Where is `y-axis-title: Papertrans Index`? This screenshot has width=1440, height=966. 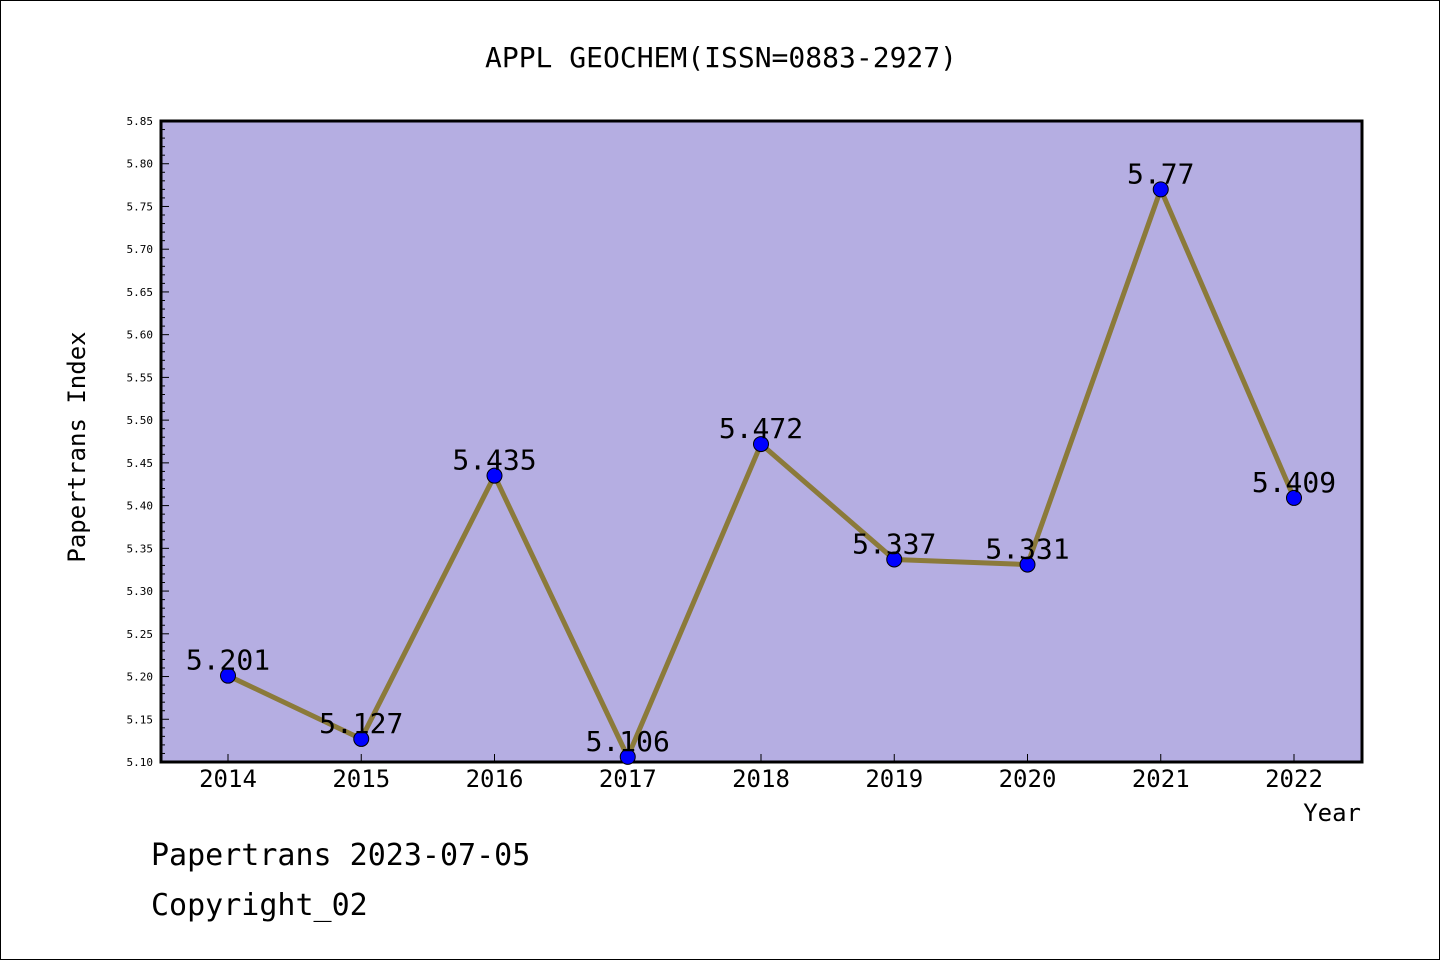
y-axis-title: Papertrans Index is located at coordinates (77, 446).